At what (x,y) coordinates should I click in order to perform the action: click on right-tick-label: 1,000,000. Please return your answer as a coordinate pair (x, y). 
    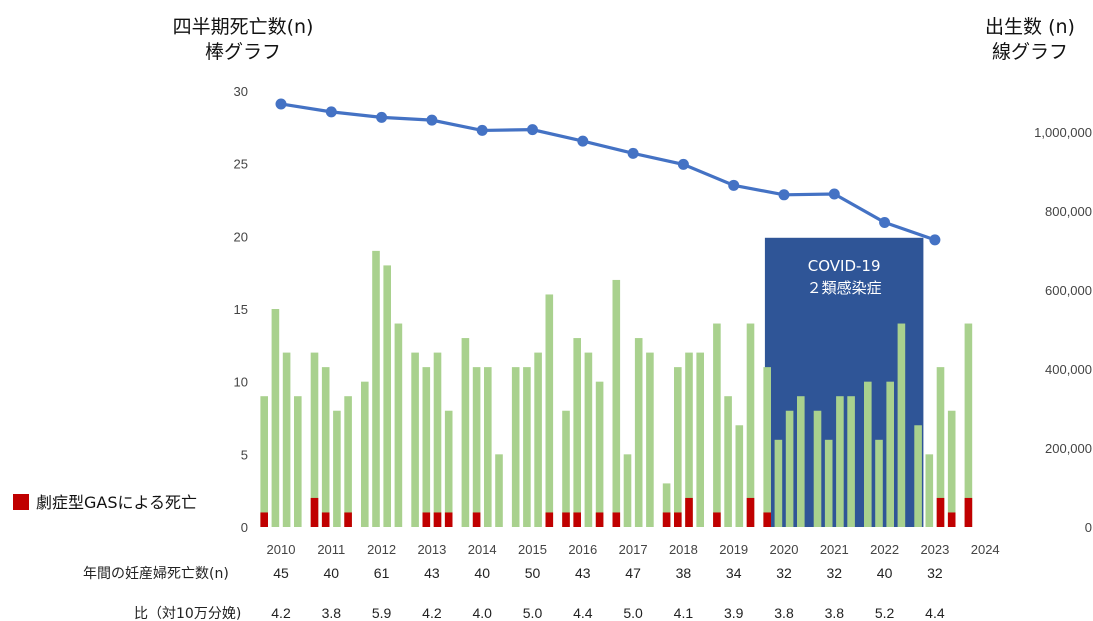
    Looking at the image, I should click on (1063, 132).